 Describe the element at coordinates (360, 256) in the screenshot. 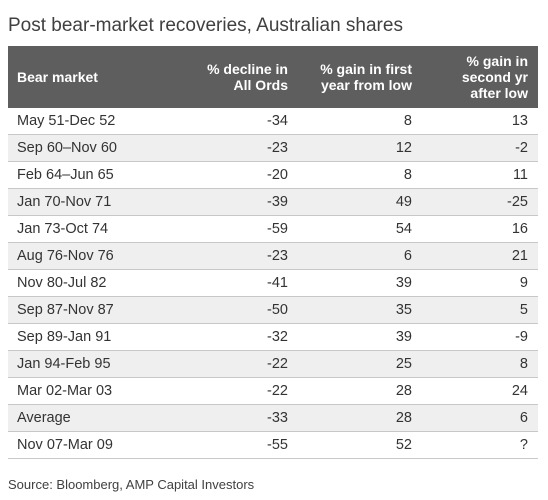

I see `first-year-gain-cell: 6` at that location.